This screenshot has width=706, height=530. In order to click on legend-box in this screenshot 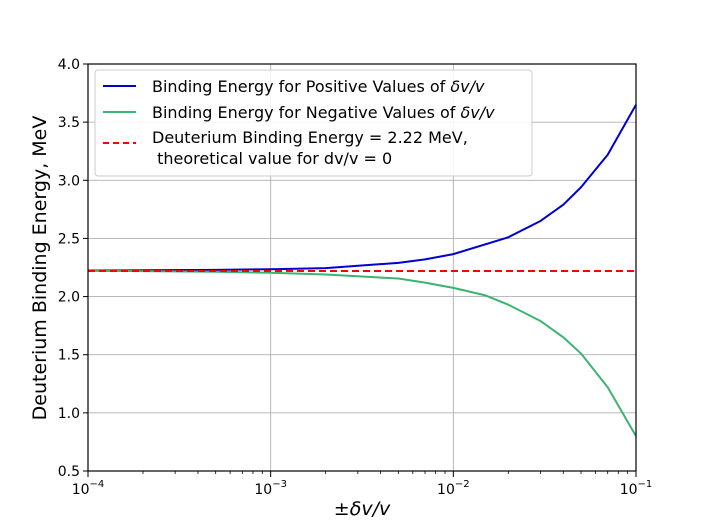, I will do `click(313, 123)`.